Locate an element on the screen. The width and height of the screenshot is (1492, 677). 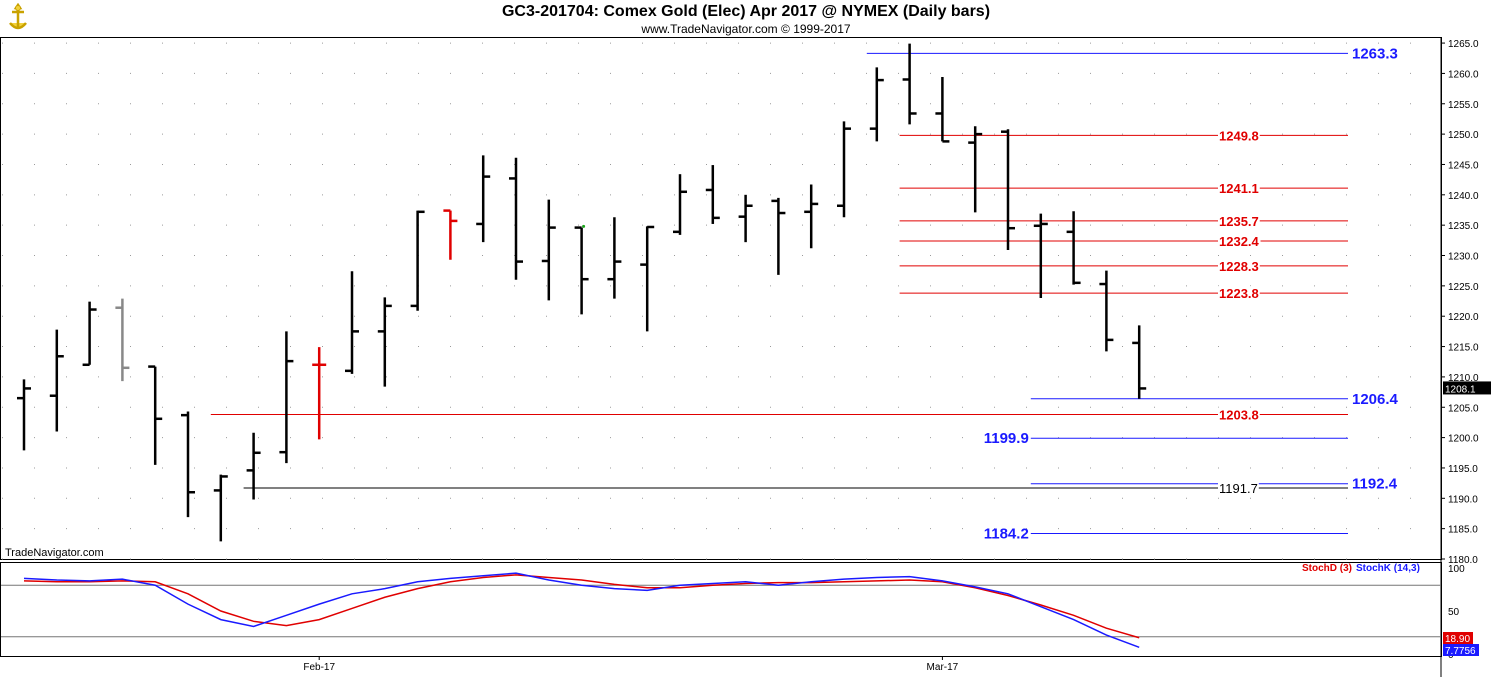
y-tick-label: 1225.0 is located at coordinates (1463, 287).